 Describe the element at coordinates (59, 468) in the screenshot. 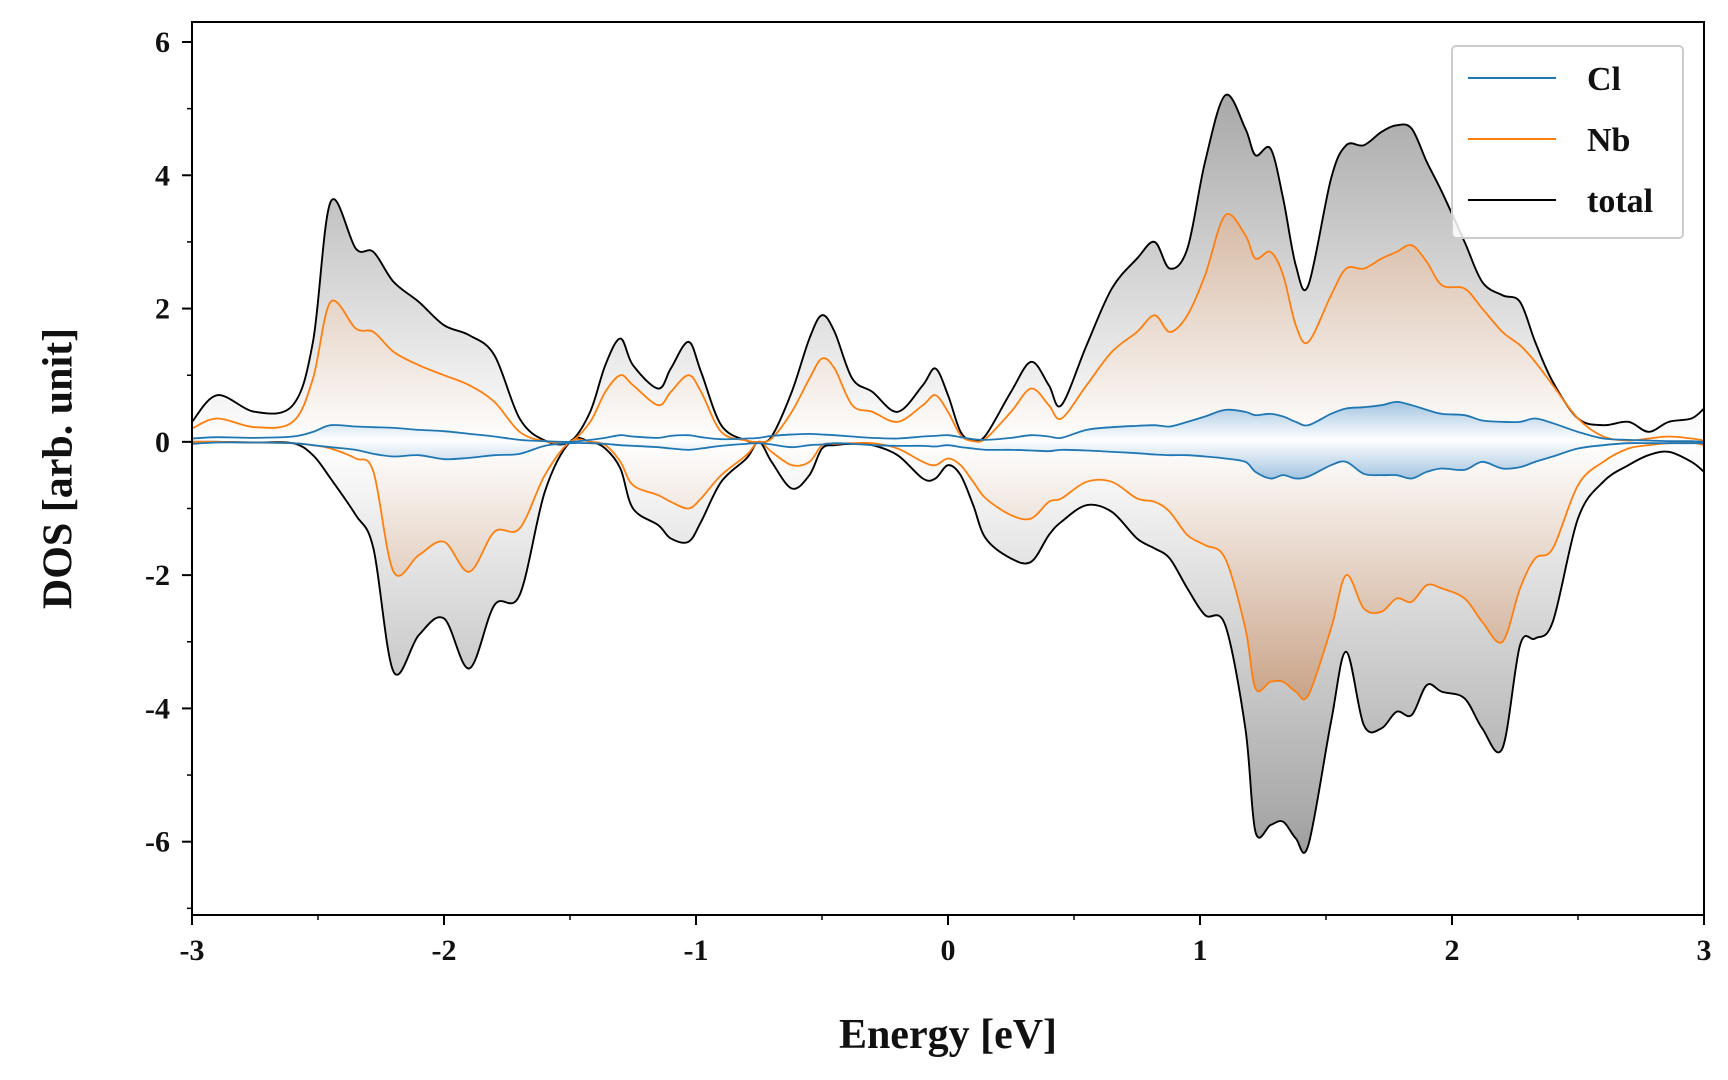

I see `y-axis-title: DOS [arb. unit]` at that location.